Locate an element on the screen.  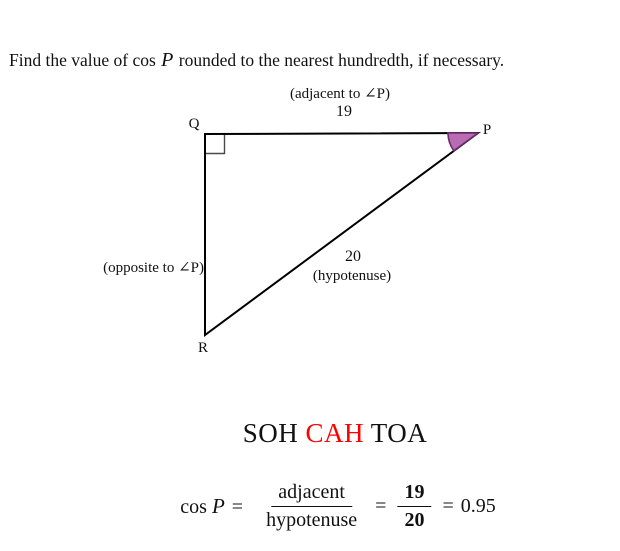
vertex-label-q: Q is located at coordinates (194, 124).